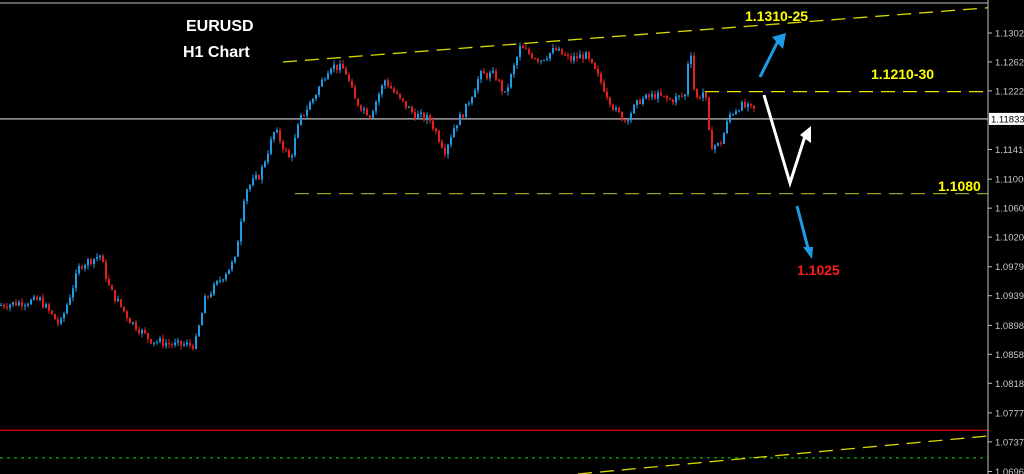 The height and width of the screenshot is (474, 1024). I want to click on y-tick-label: 1.09390, so click(1009, 296).